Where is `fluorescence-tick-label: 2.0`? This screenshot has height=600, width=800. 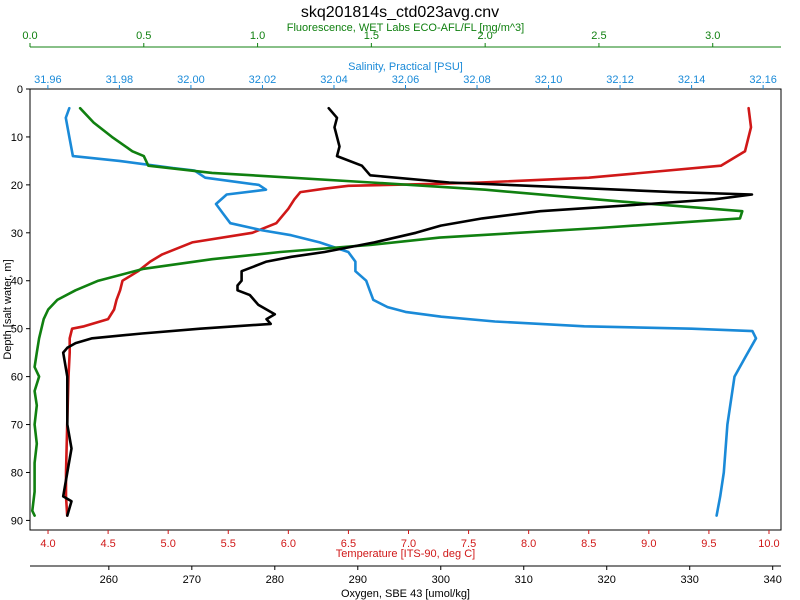 fluorescence-tick-label: 2.0 is located at coordinates (485, 36).